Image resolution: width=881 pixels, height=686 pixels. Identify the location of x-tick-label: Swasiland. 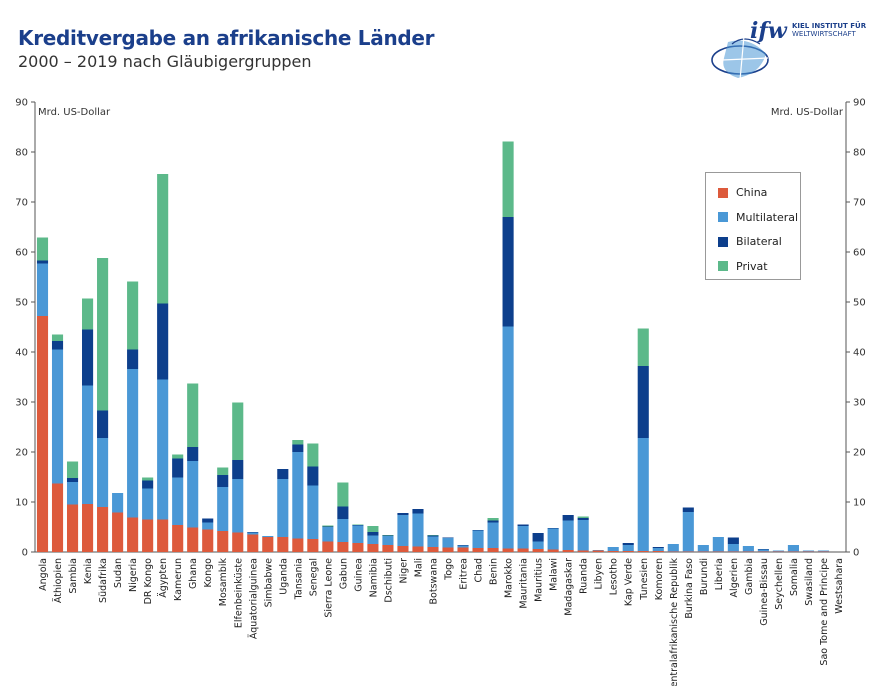
(809, 582).